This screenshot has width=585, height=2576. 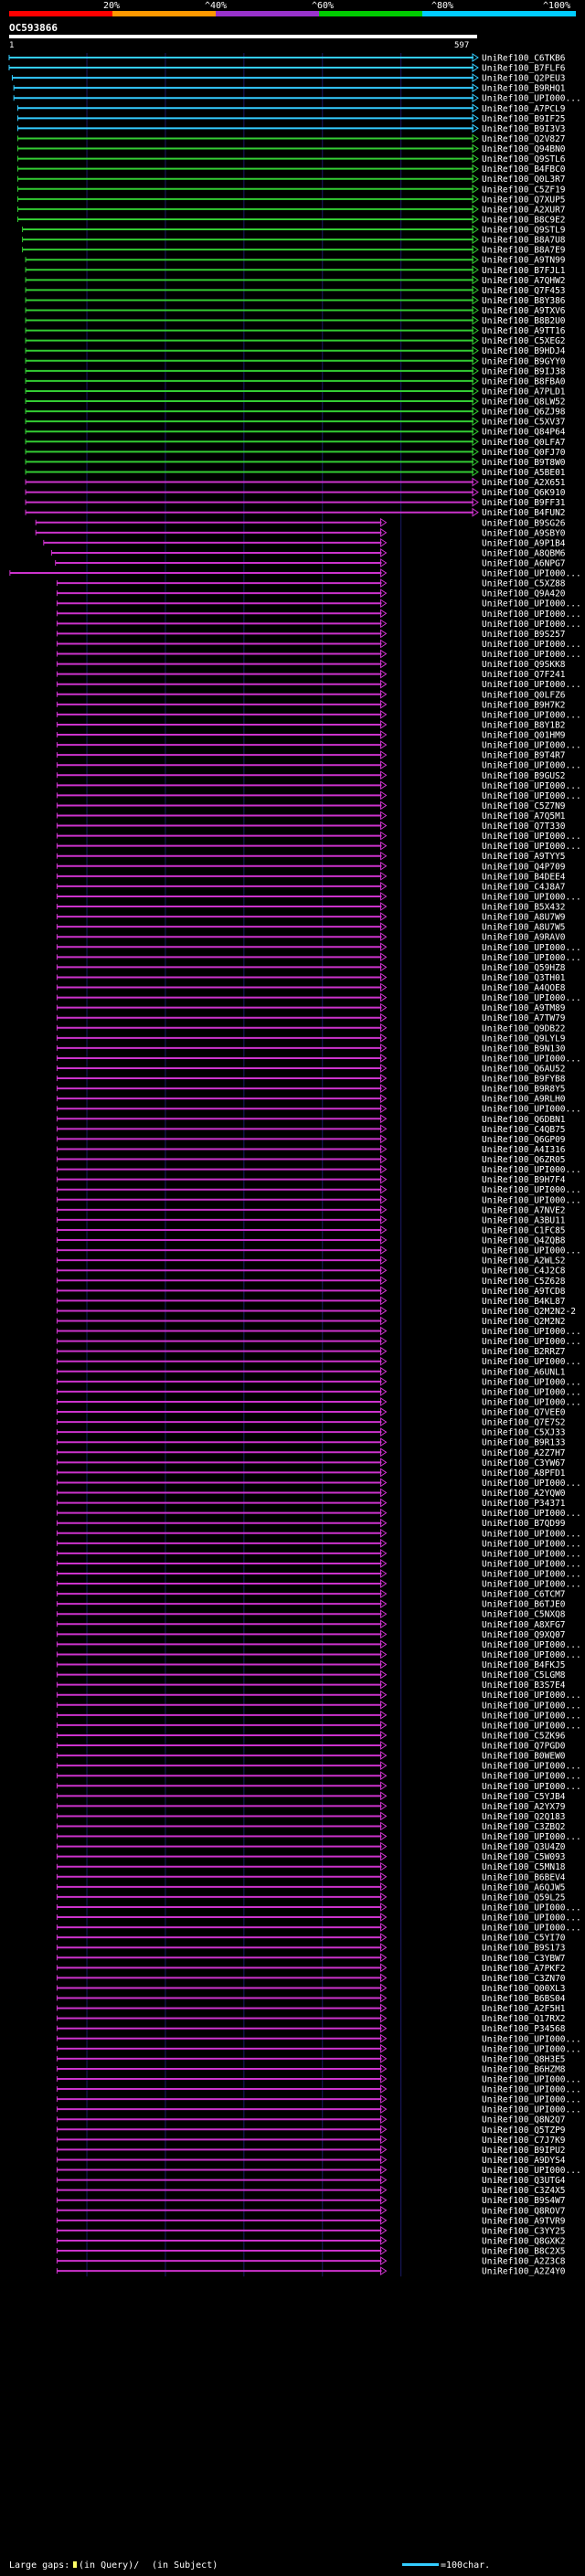 What do you see at coordinates (311, 704) in the screenshot?
I see `hit-row: UniRef100_B9H7K2` at bounding box center [311, 704].